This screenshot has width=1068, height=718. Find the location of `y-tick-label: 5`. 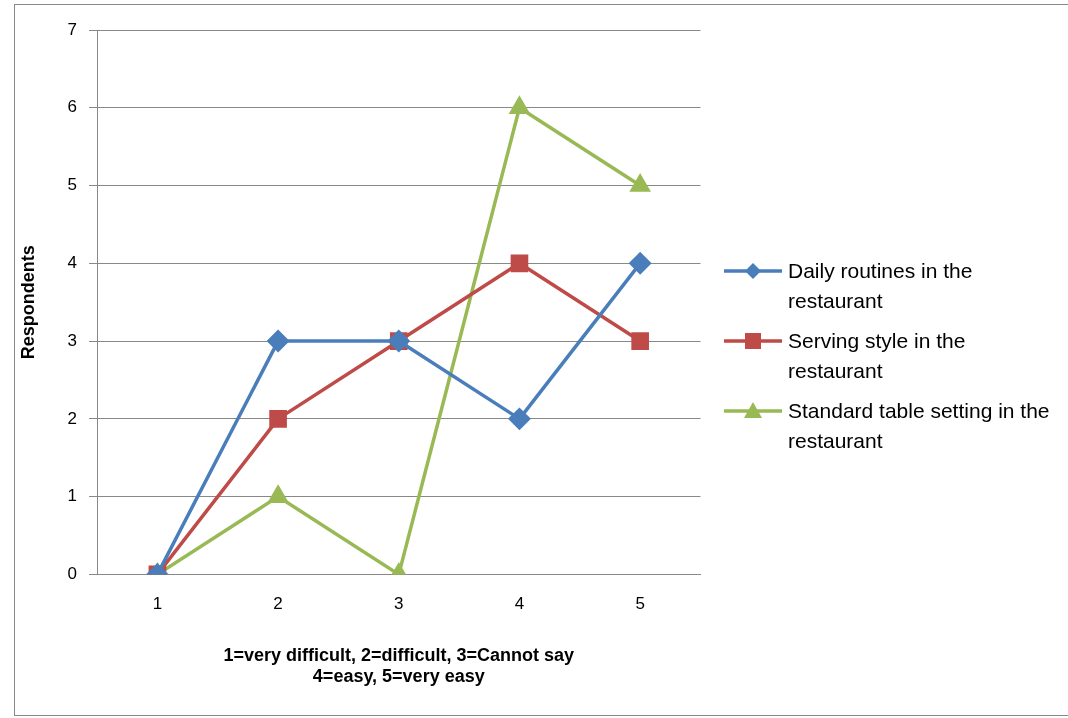

y-tick-label: 5 is located at coordinates (72, 185).